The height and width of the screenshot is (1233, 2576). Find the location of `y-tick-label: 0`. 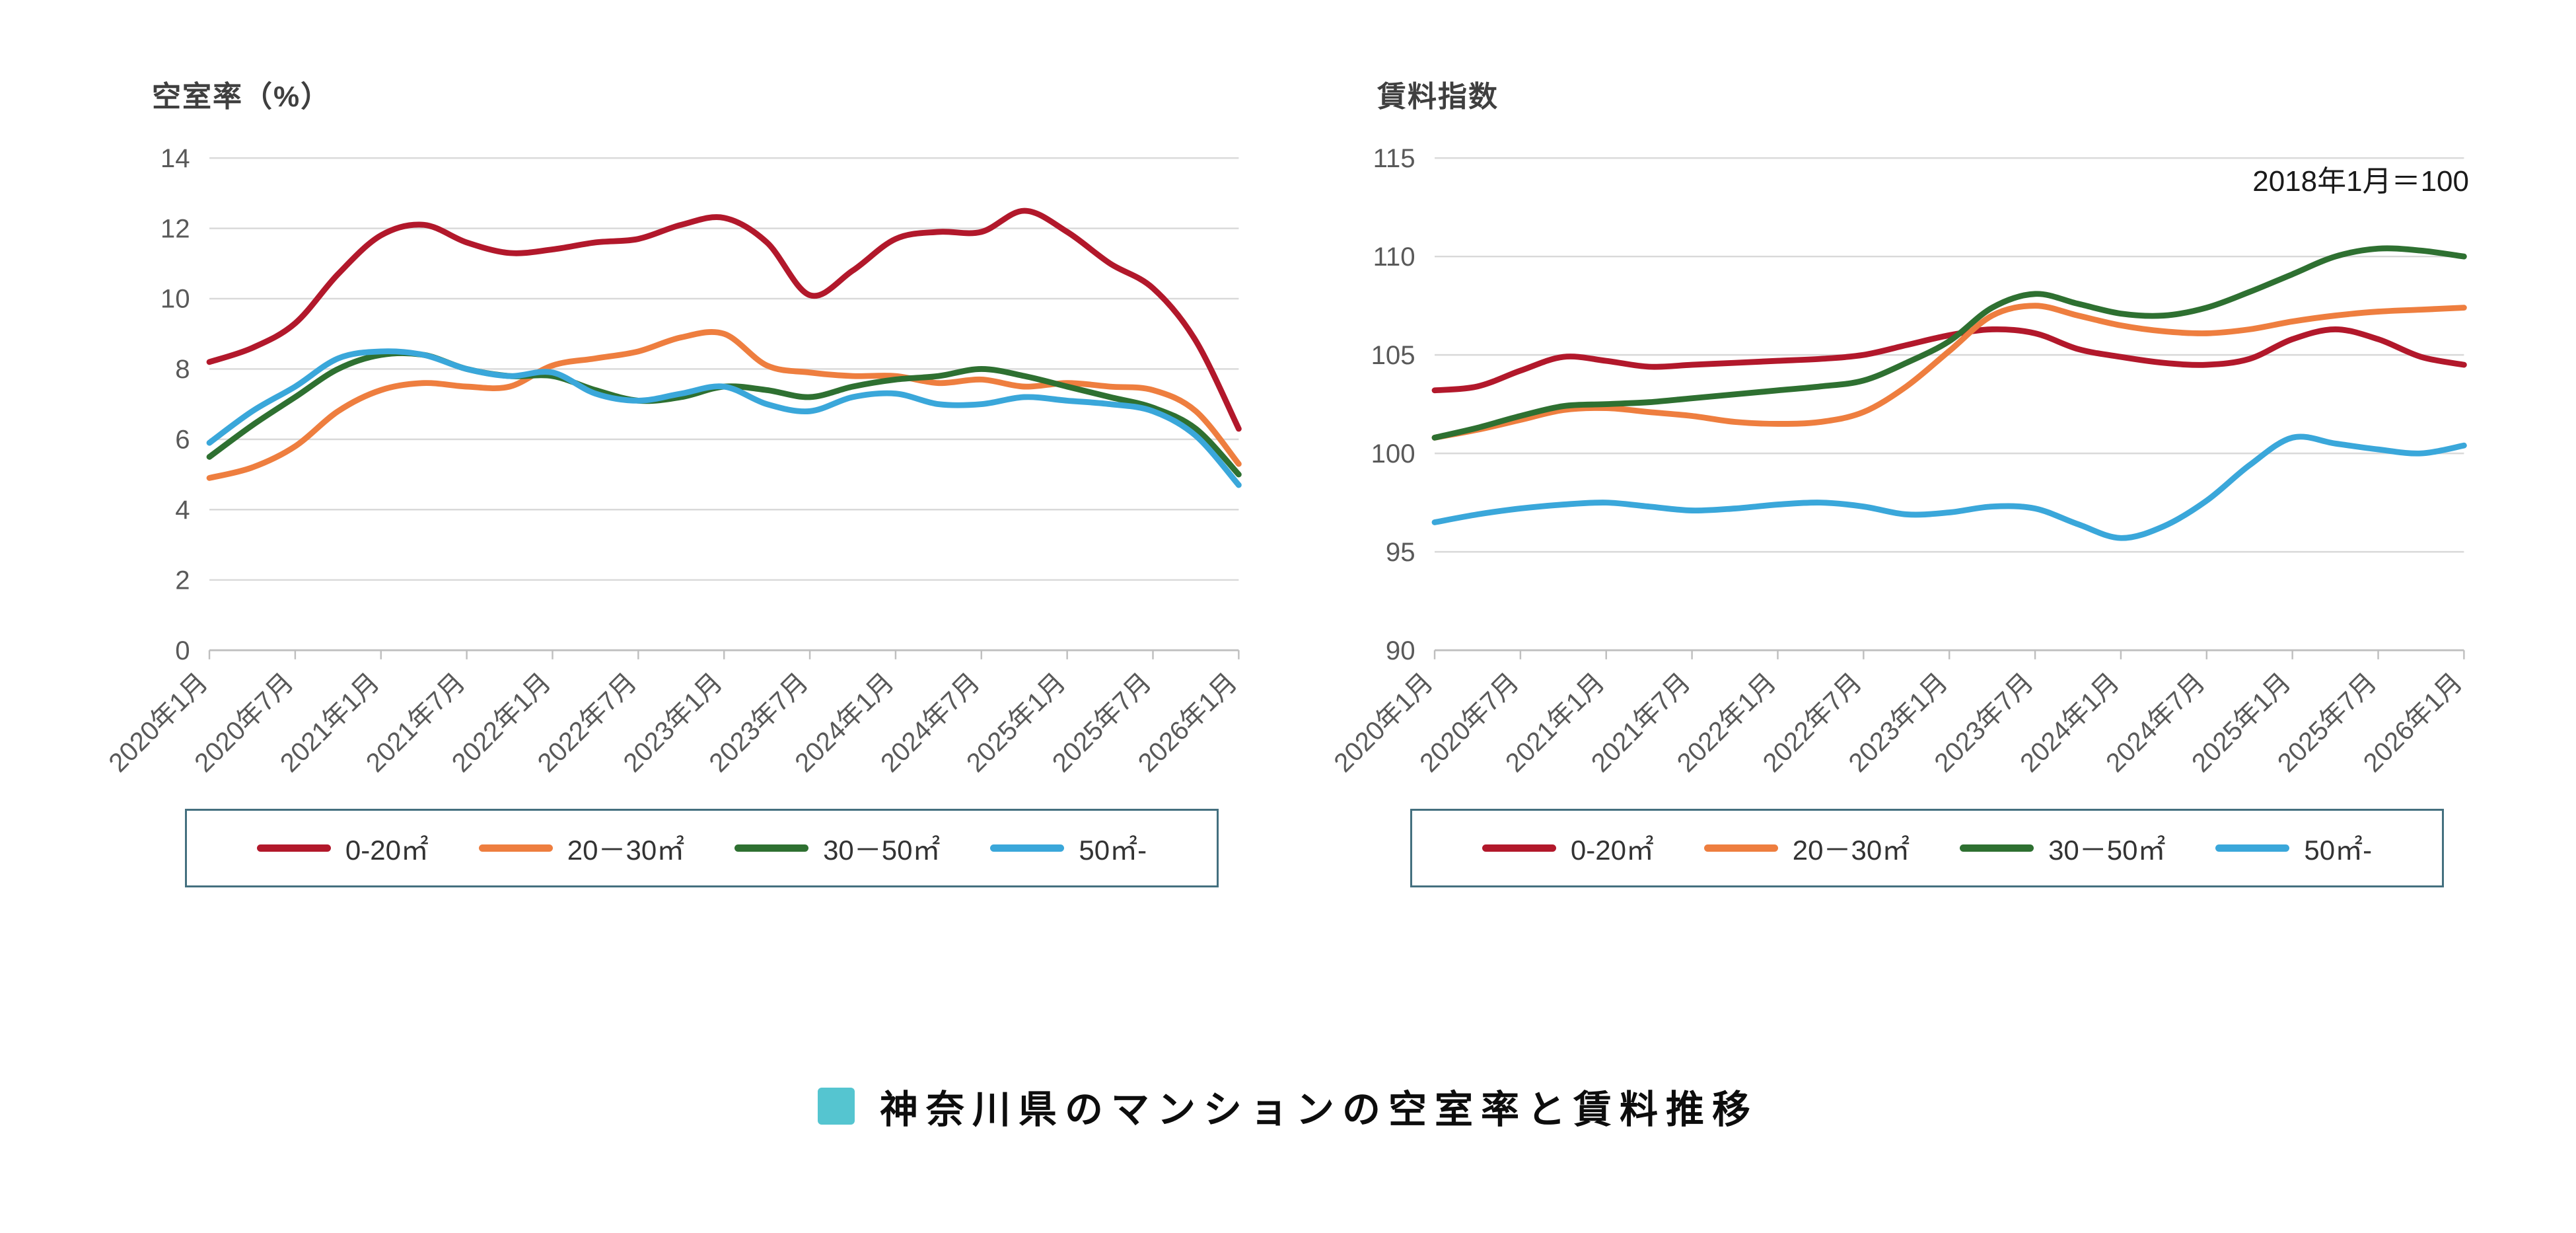

y-tick-label: 0 is located at coordinates (182, 650).